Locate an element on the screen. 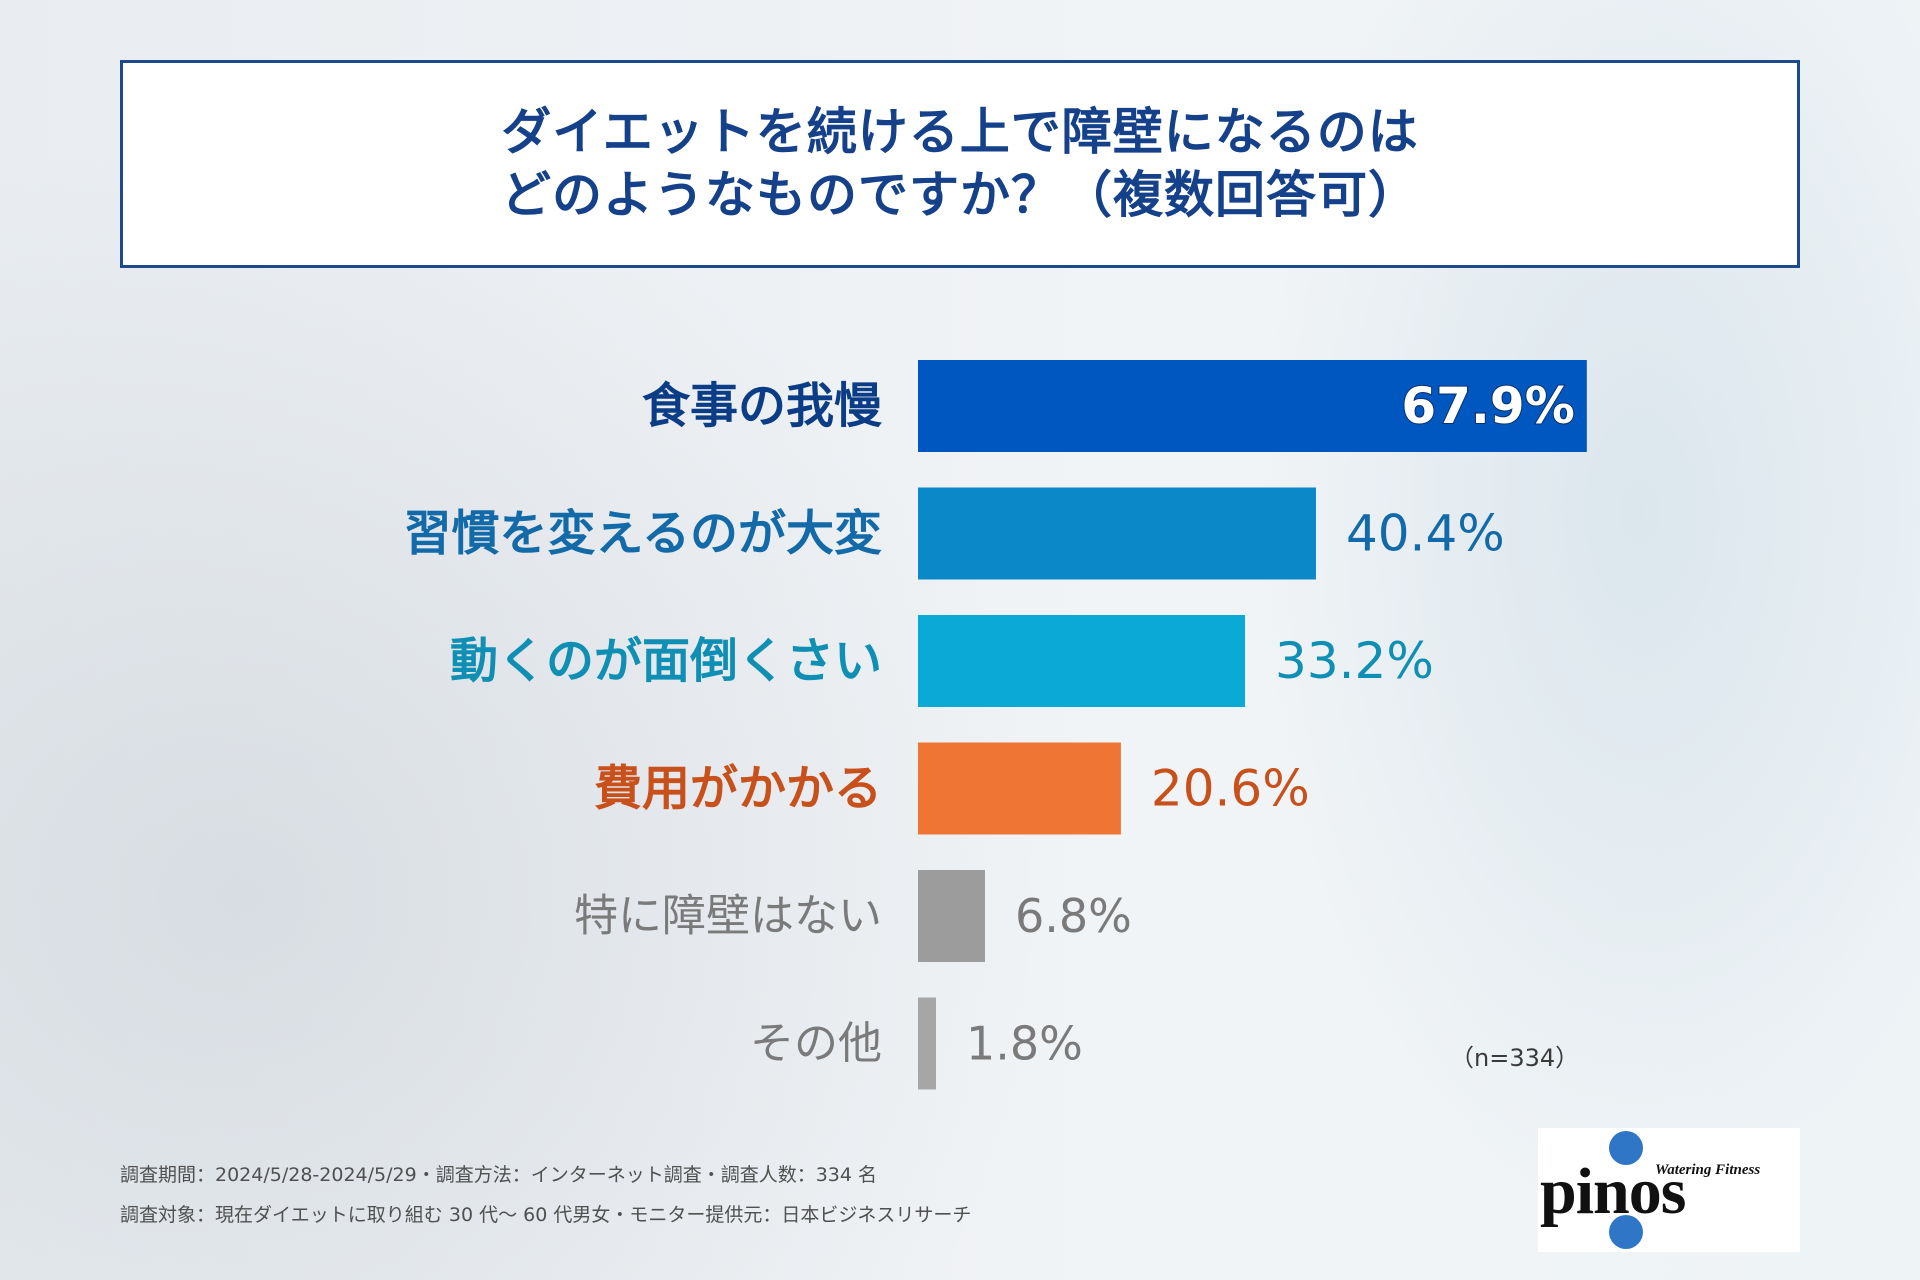 Image resolution: width=1920 pixels, height=1280 pixels. category-label-4: 特に障壁はない is located at coordinates (728, 916).